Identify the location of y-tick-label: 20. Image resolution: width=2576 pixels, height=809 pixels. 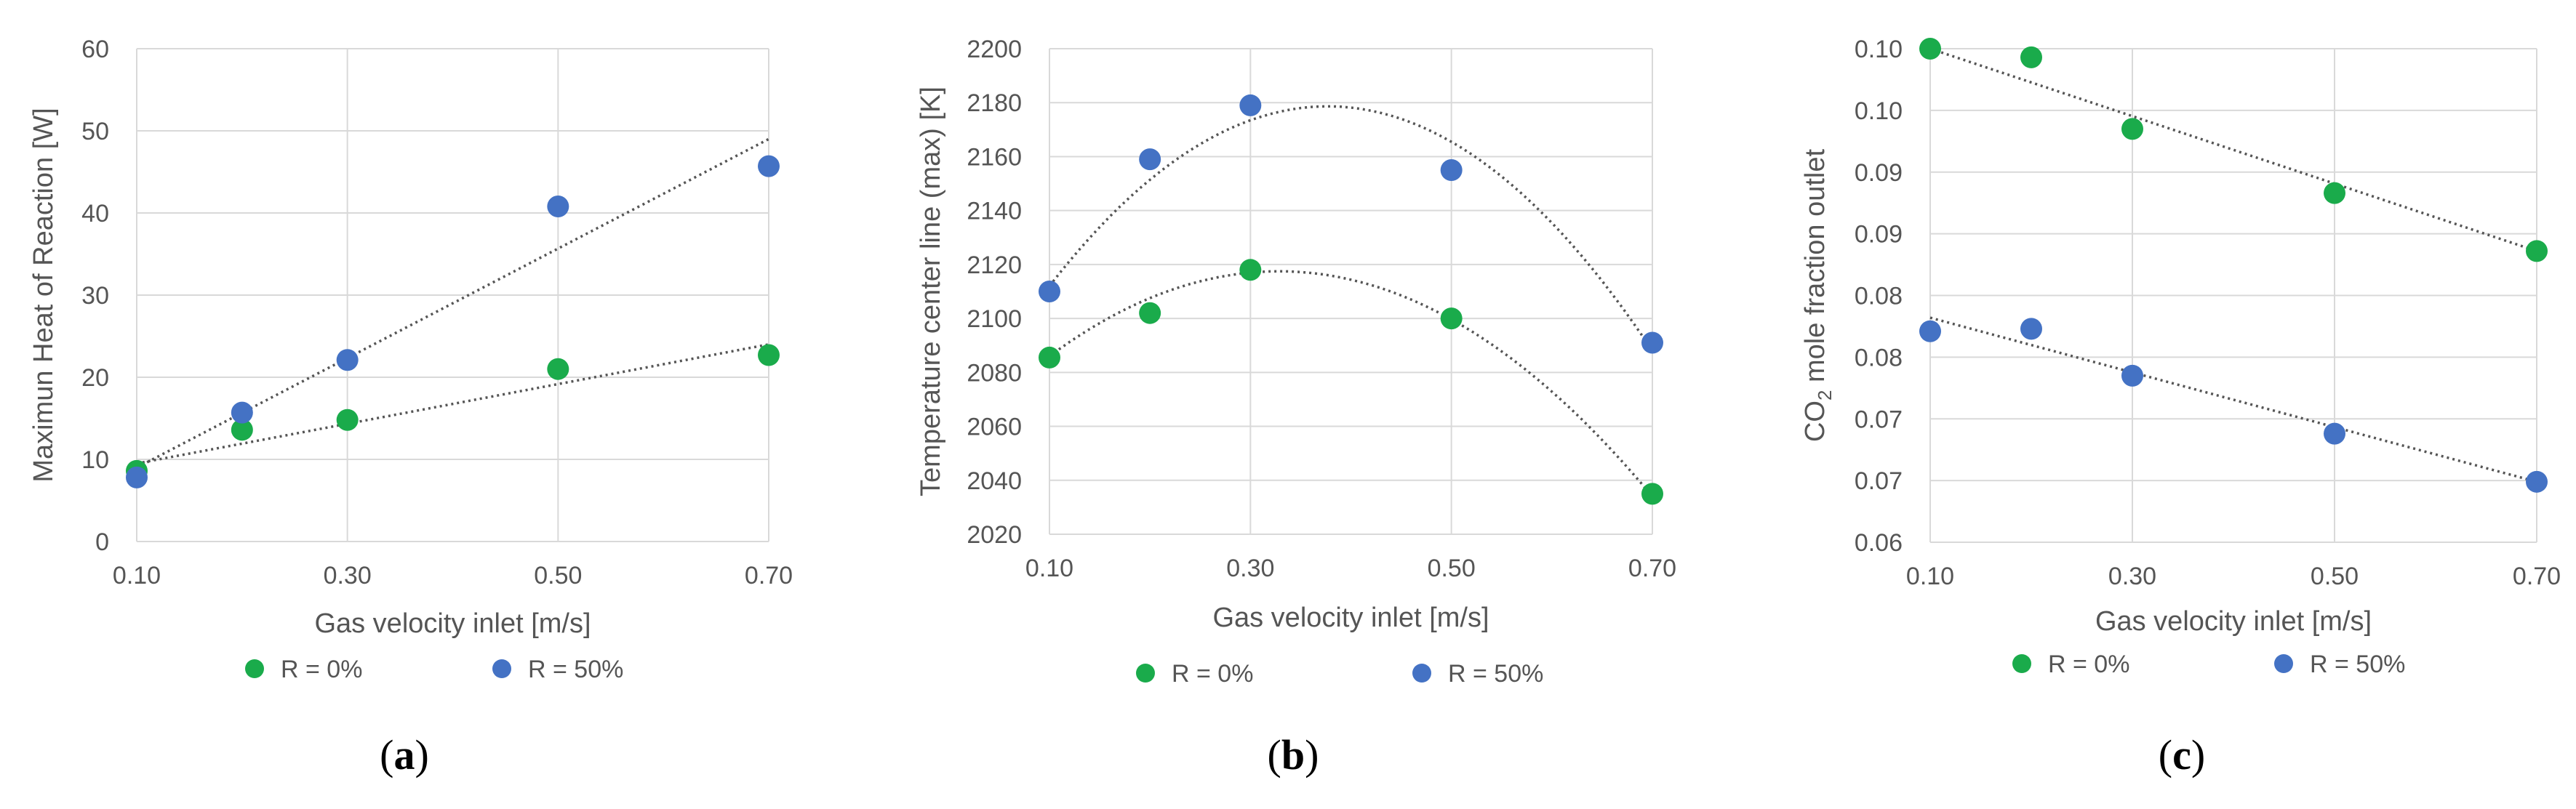
(95, 378).